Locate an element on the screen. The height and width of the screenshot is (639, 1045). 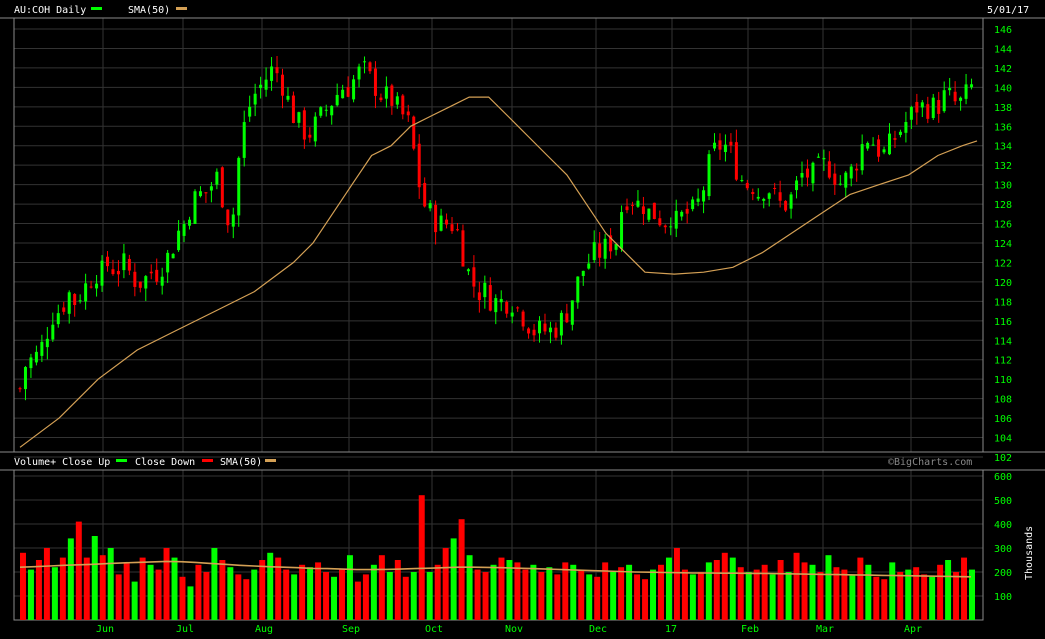
price-tick-label: 138 is located at coordinates (1003, 108).